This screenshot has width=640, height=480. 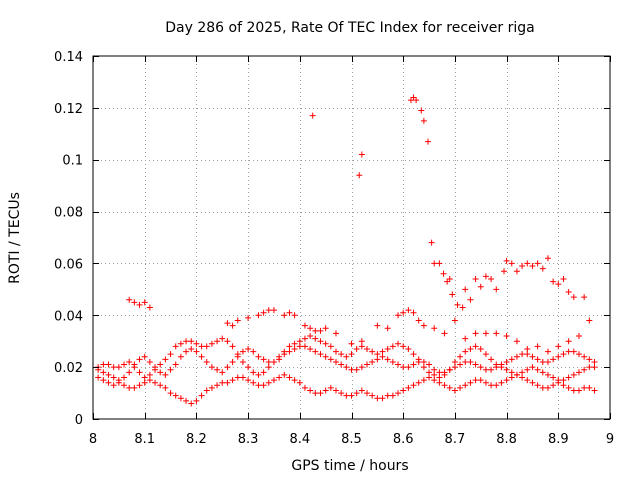 I want to click on x-tick-label: 8.2, so click(x=196, y=439).